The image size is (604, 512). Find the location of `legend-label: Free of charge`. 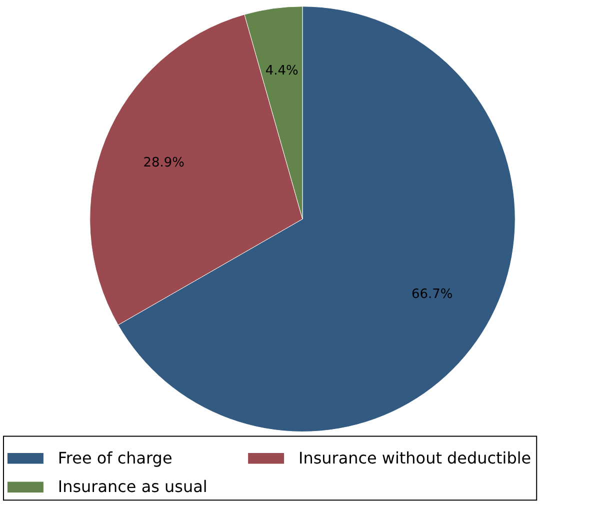

legend-label: Free of charge is located at coordinates (115, 458).